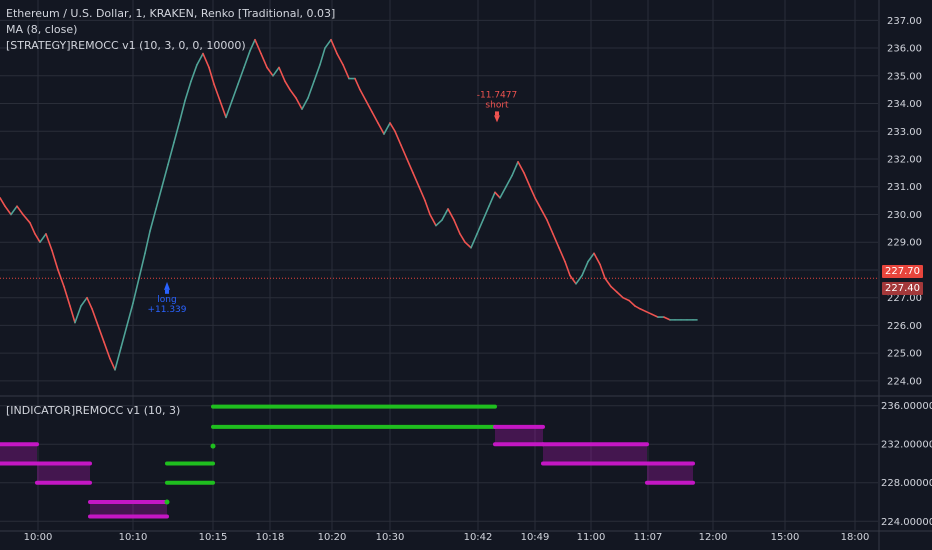 This screenshot has height=550, width=932. Describe the element at coordinates (497, 113) in the screenshot. I see `short-arrow-stem` at that location.